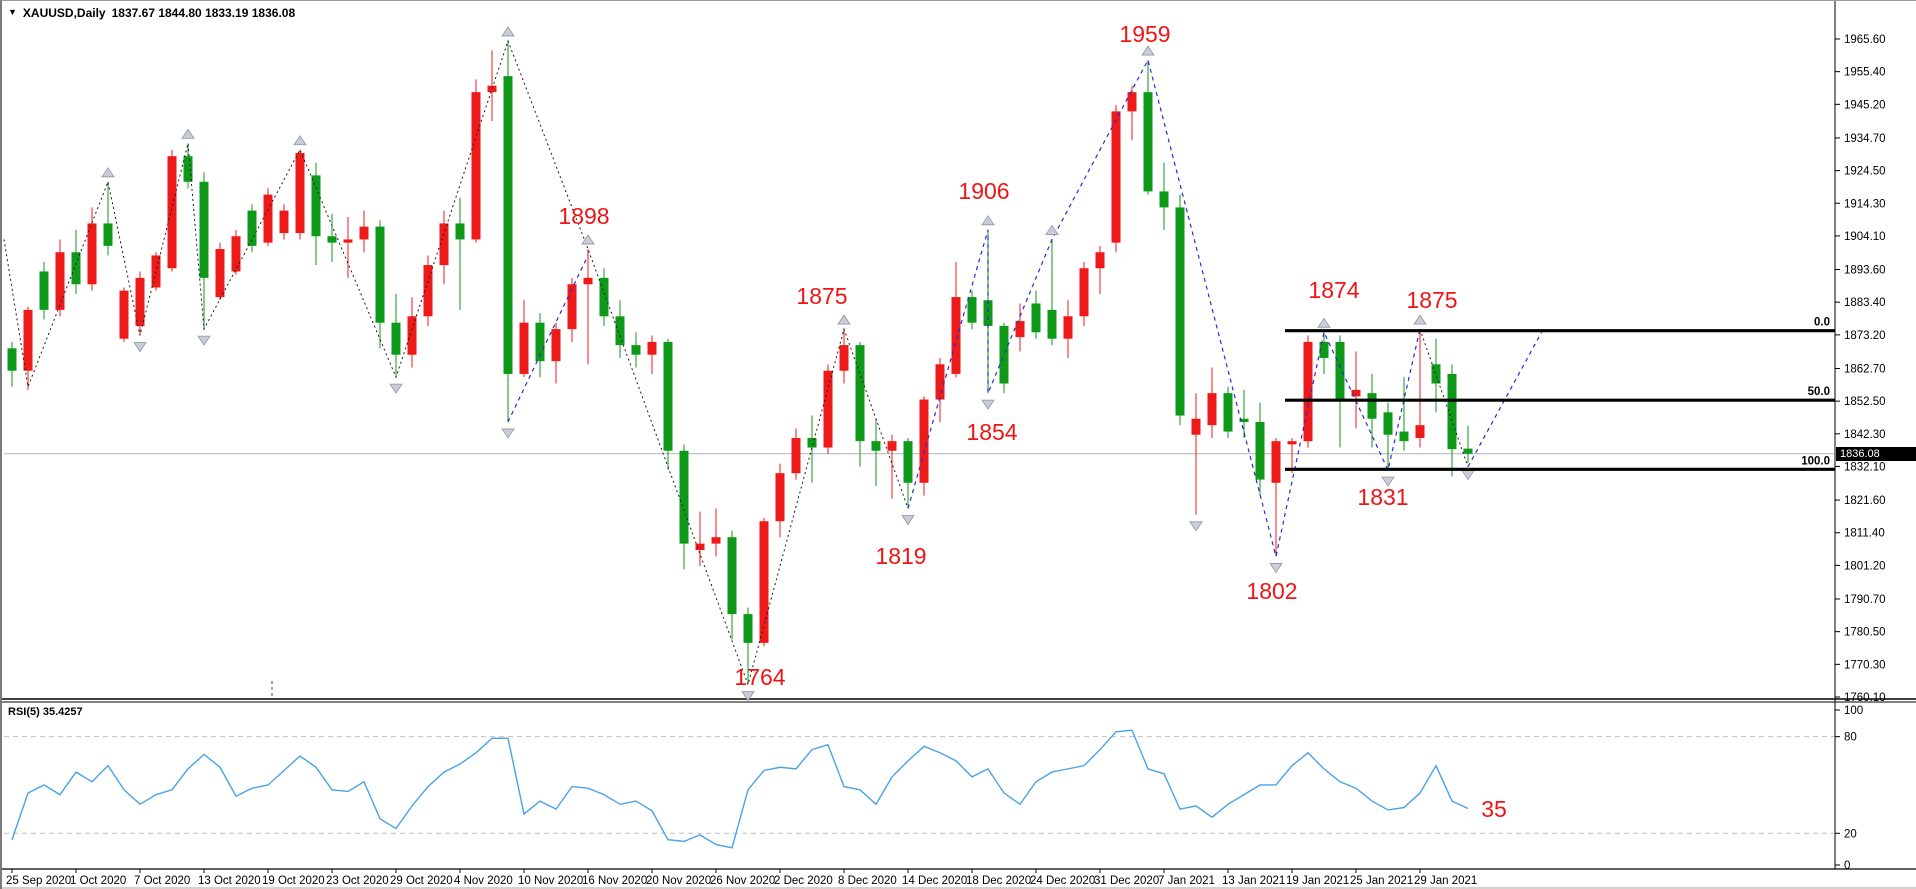 The height and width of the screenshot is (889, 1916). What do you see at coordinates (1876, 454) in the screenshot?
I see `current-price-badge: 1836.08` at bounding box center [1876, 454].